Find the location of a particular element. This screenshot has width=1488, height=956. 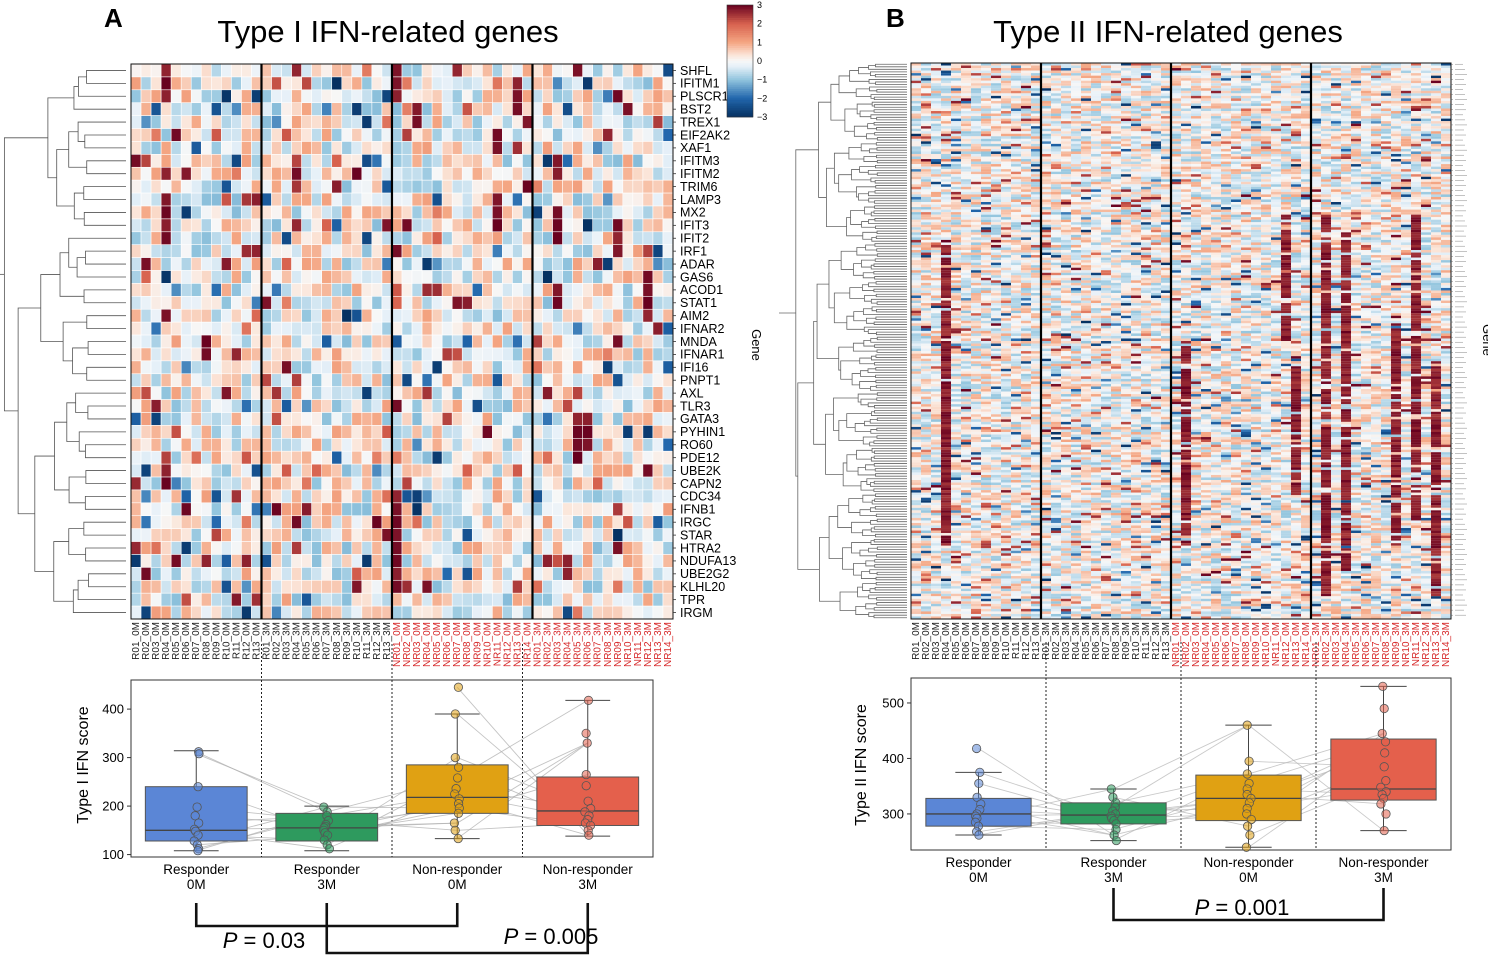

gene-label: UBE2G2 is located at coordinates (704, 574).